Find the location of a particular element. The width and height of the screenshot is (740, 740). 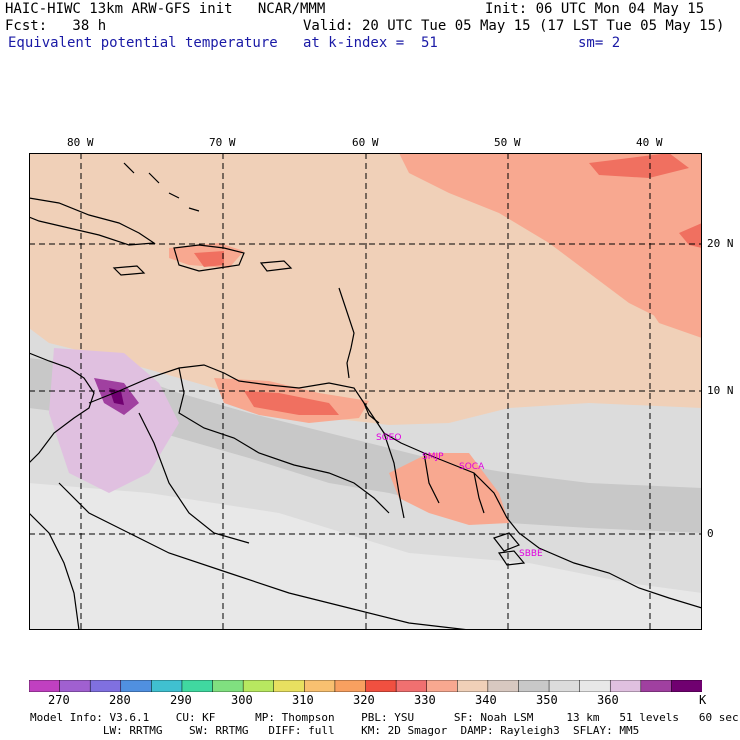

forecast-hour: Fcst: 38 h is located at coordinates (56, 26).